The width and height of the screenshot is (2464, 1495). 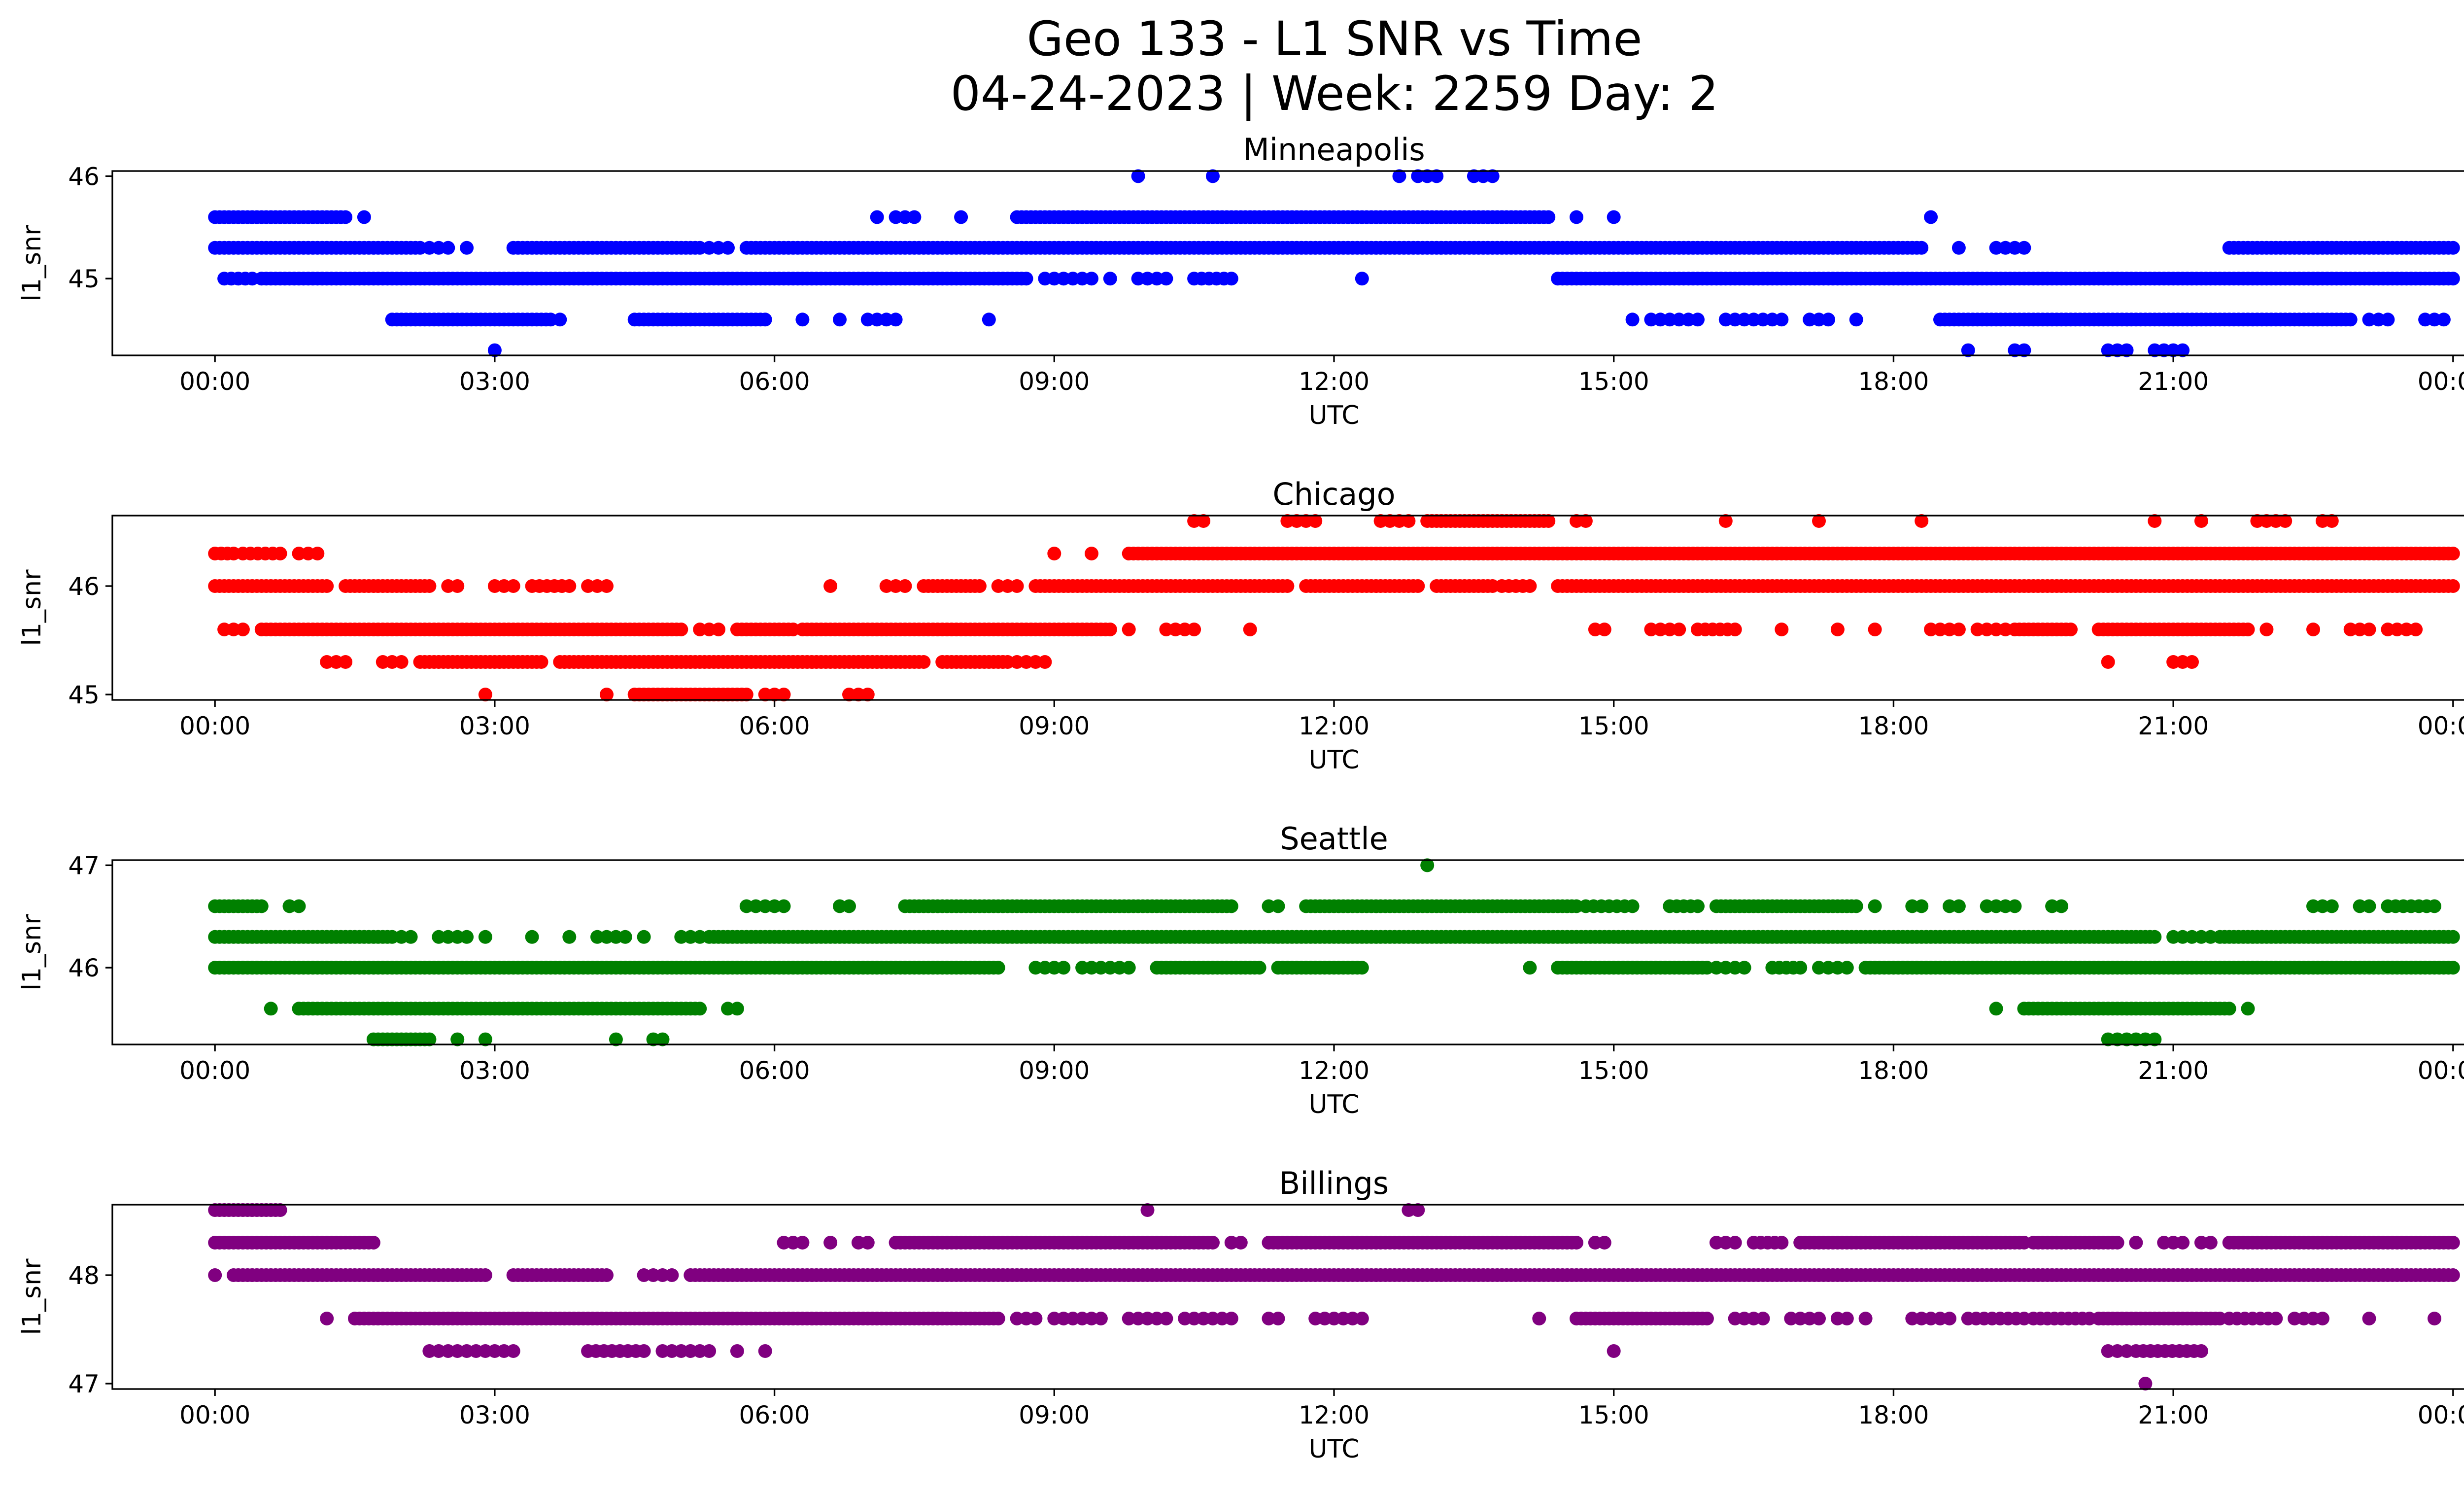 What do you see at coordinates (2173, 381) in the screenshot?
I see `x-tick-label: 21:00` at bounding box center [2173, 381].